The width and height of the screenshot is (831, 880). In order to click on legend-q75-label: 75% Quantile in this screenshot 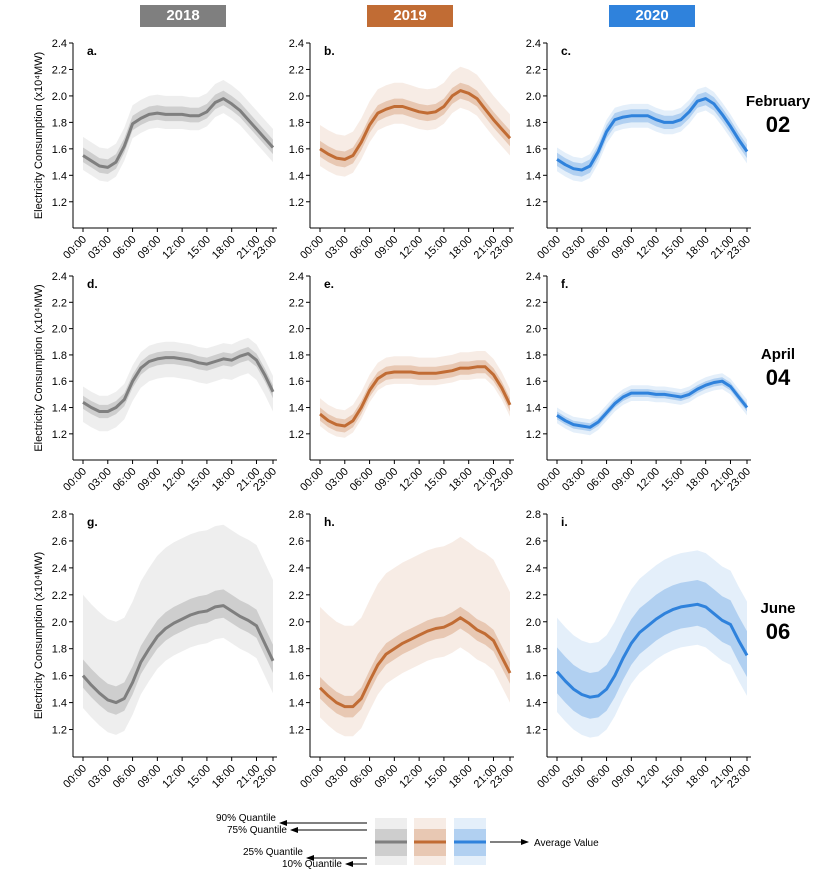, I will do `click(257, 830)`.